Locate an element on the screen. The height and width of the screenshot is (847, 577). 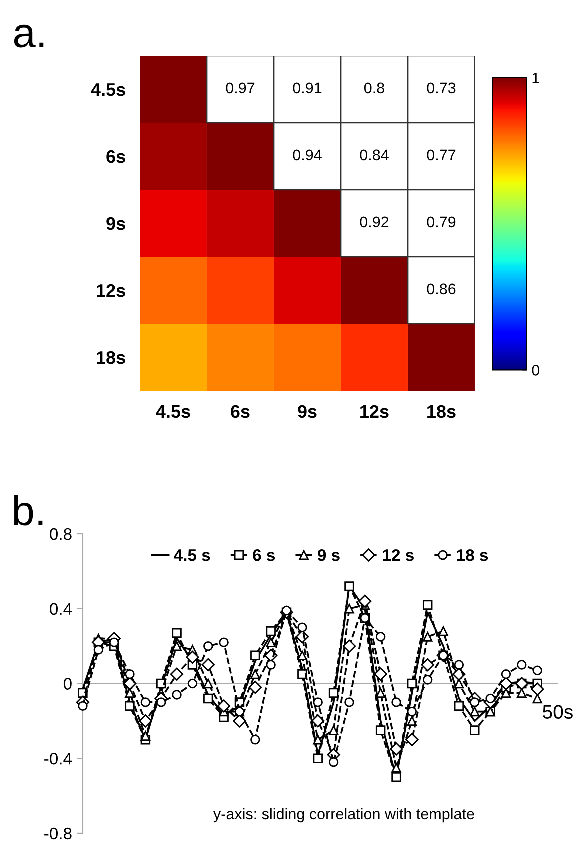
y-tick-label: 0.4 is located at coordinates (61, 609).